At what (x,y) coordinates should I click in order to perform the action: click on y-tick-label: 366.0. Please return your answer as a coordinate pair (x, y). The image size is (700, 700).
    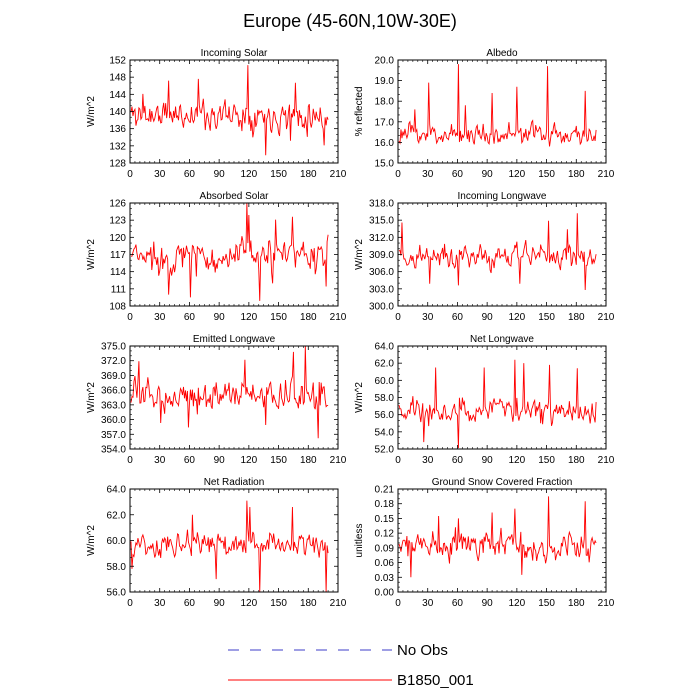
    Looking at the image, I should click on (113, 391).